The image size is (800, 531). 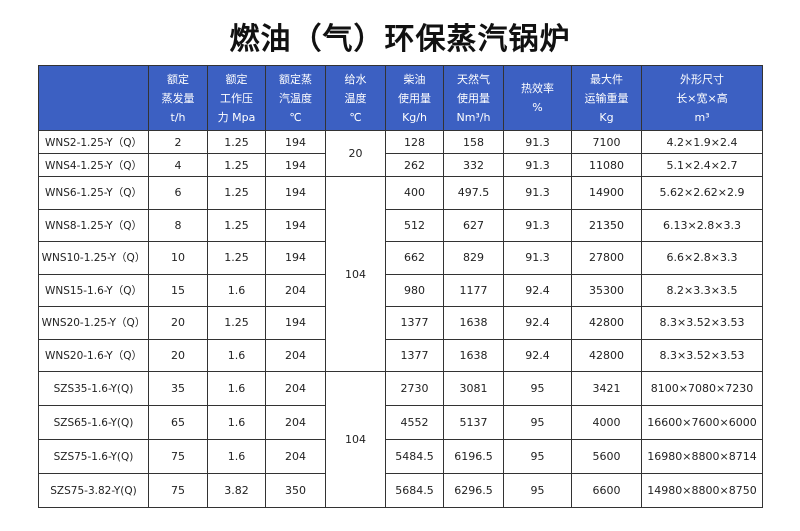 What do you see at coordinates (178, 142) in the screenshot?
I see `value-cell: 2` at bounding box center [178, 142].